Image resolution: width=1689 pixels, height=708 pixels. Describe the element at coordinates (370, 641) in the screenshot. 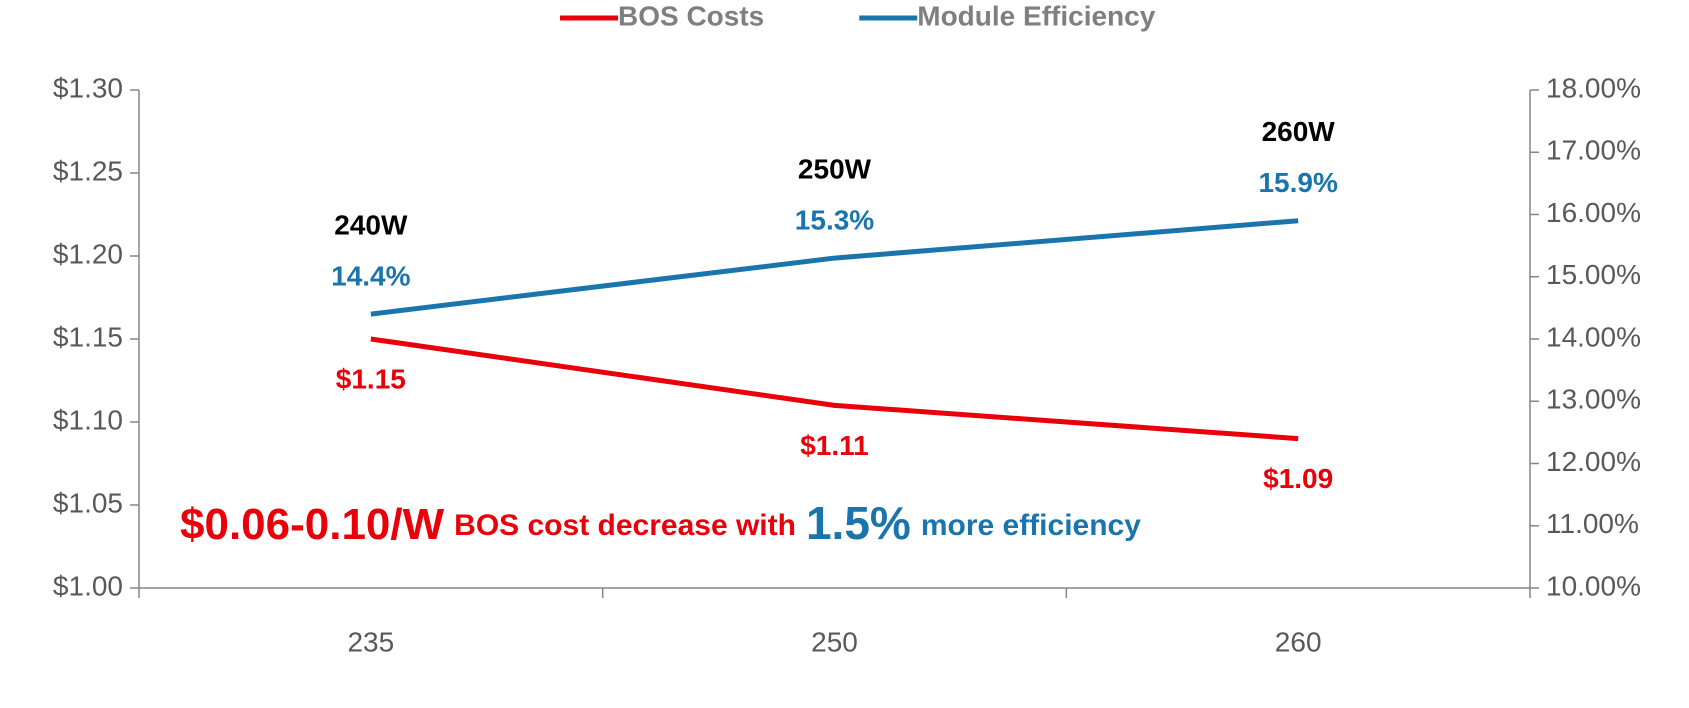

I see `x-tick-label: 235` at that location.